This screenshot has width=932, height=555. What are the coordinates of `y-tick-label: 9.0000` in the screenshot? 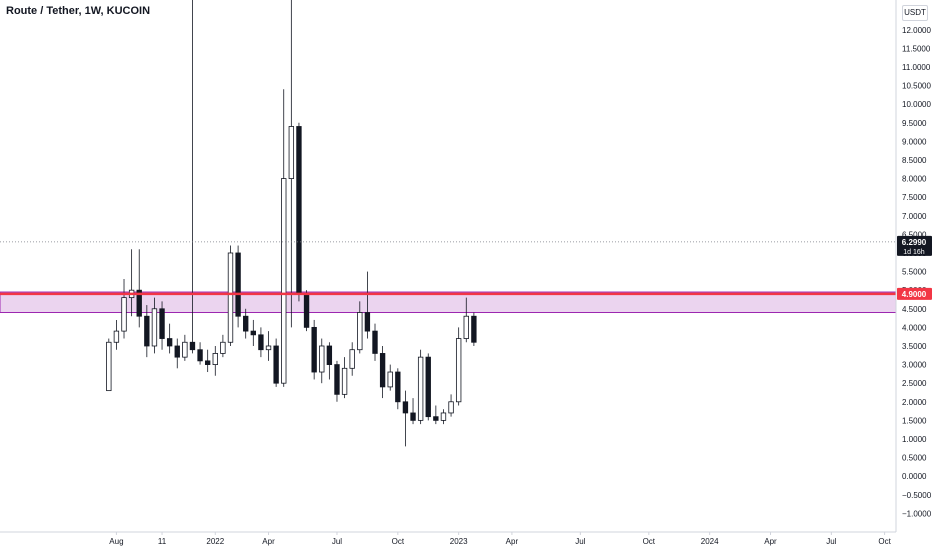 It's located at (914, 141).